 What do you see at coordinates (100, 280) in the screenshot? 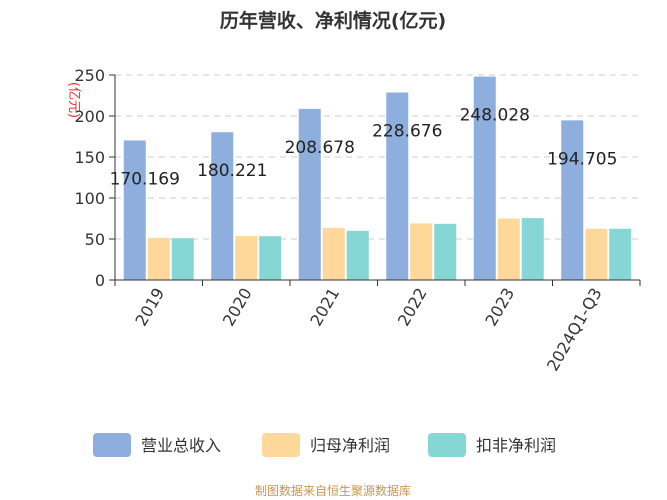
I see `y-tick-label: 0` at bounding box center [100, 280].